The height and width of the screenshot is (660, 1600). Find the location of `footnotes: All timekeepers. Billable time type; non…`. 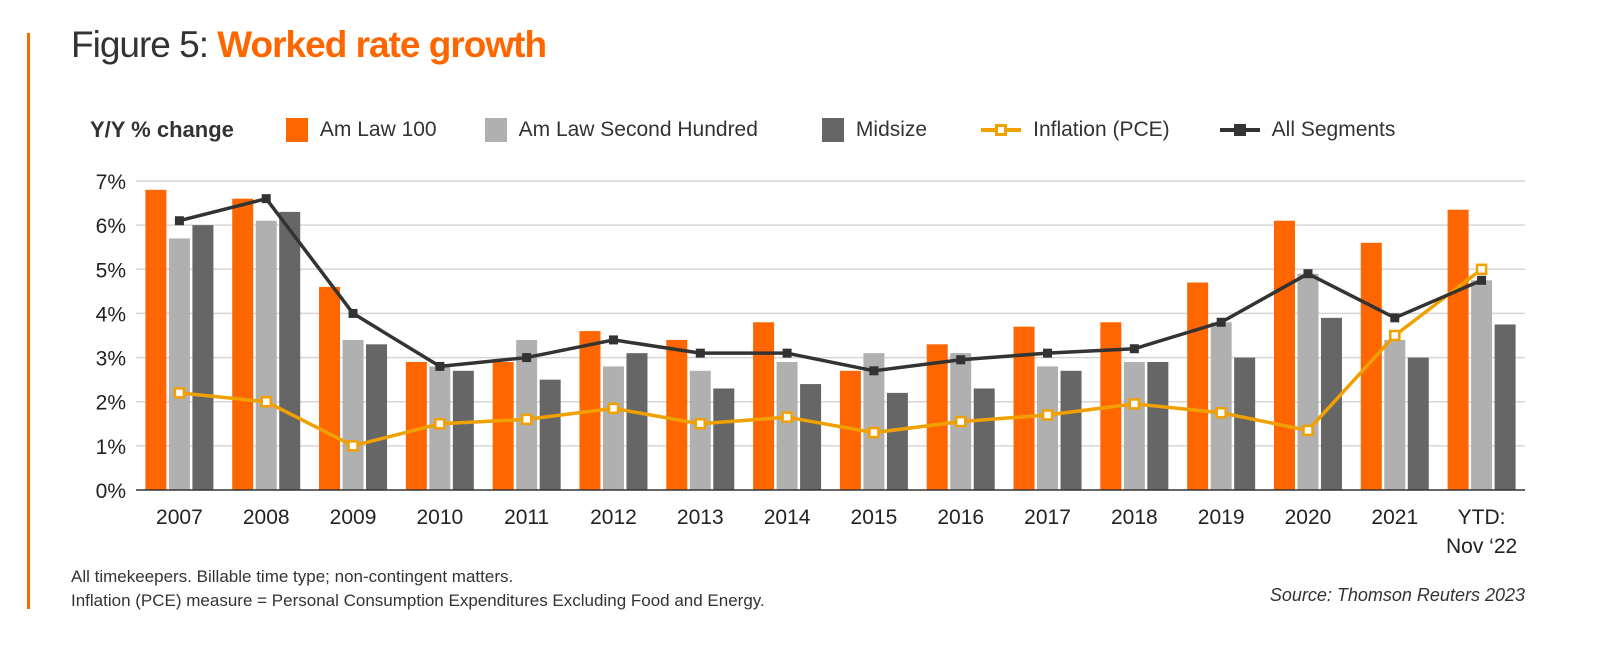

footnotes: All timekeepers. Billable time type; non… is located at coordinates (418, 589).